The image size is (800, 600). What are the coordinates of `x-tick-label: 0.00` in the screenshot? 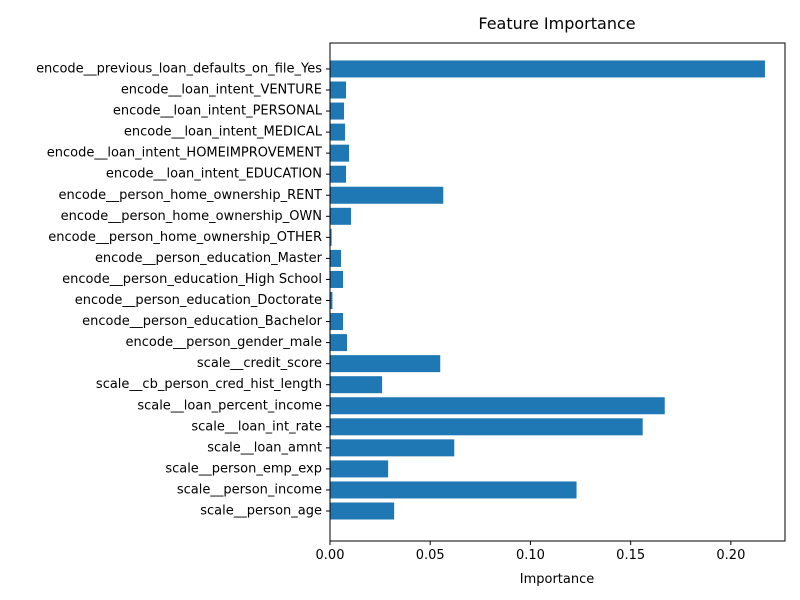 It's located at (330, 555).